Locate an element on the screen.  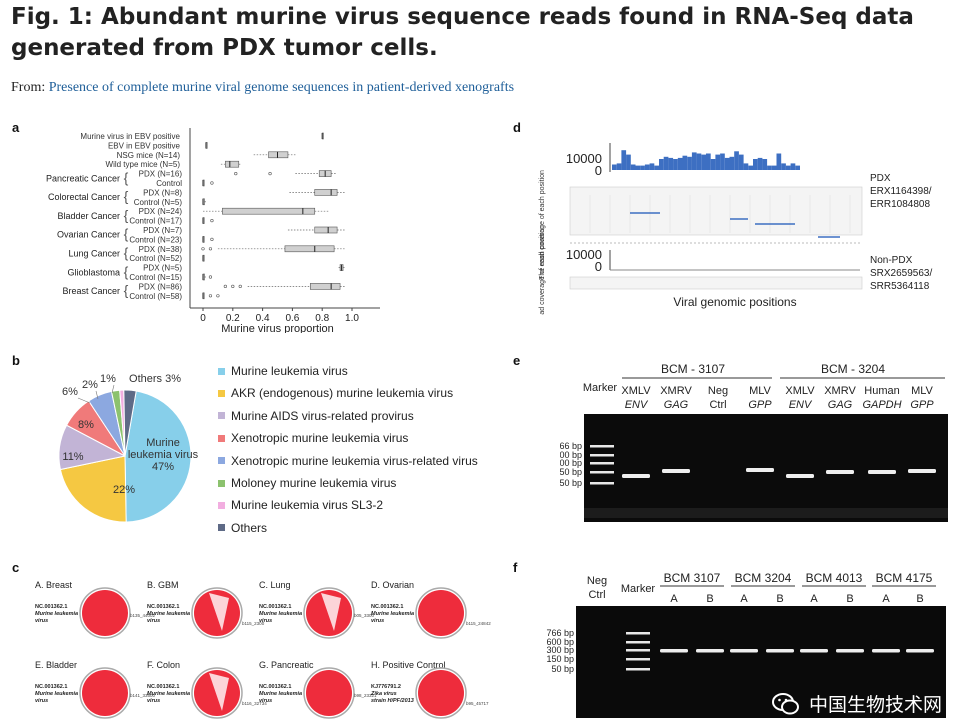
watermark-text: 中国生物技术网 is located at coordinates (875, 705).